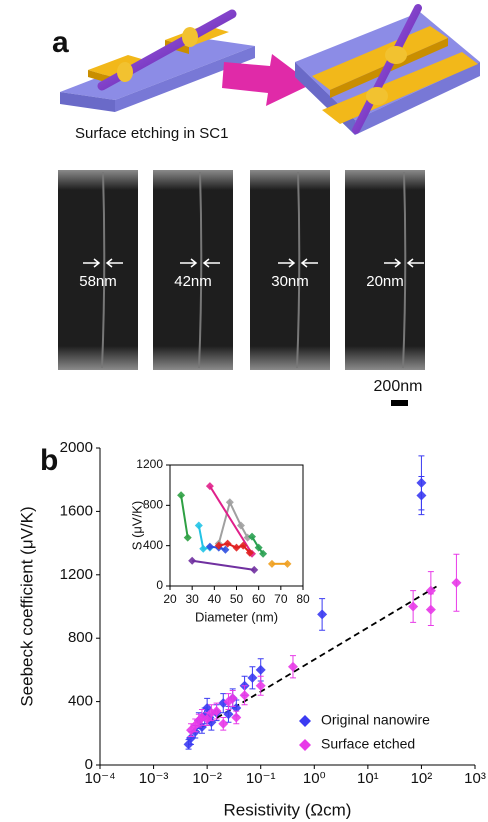  I want to click on panel-label: a, so click(60, 42).